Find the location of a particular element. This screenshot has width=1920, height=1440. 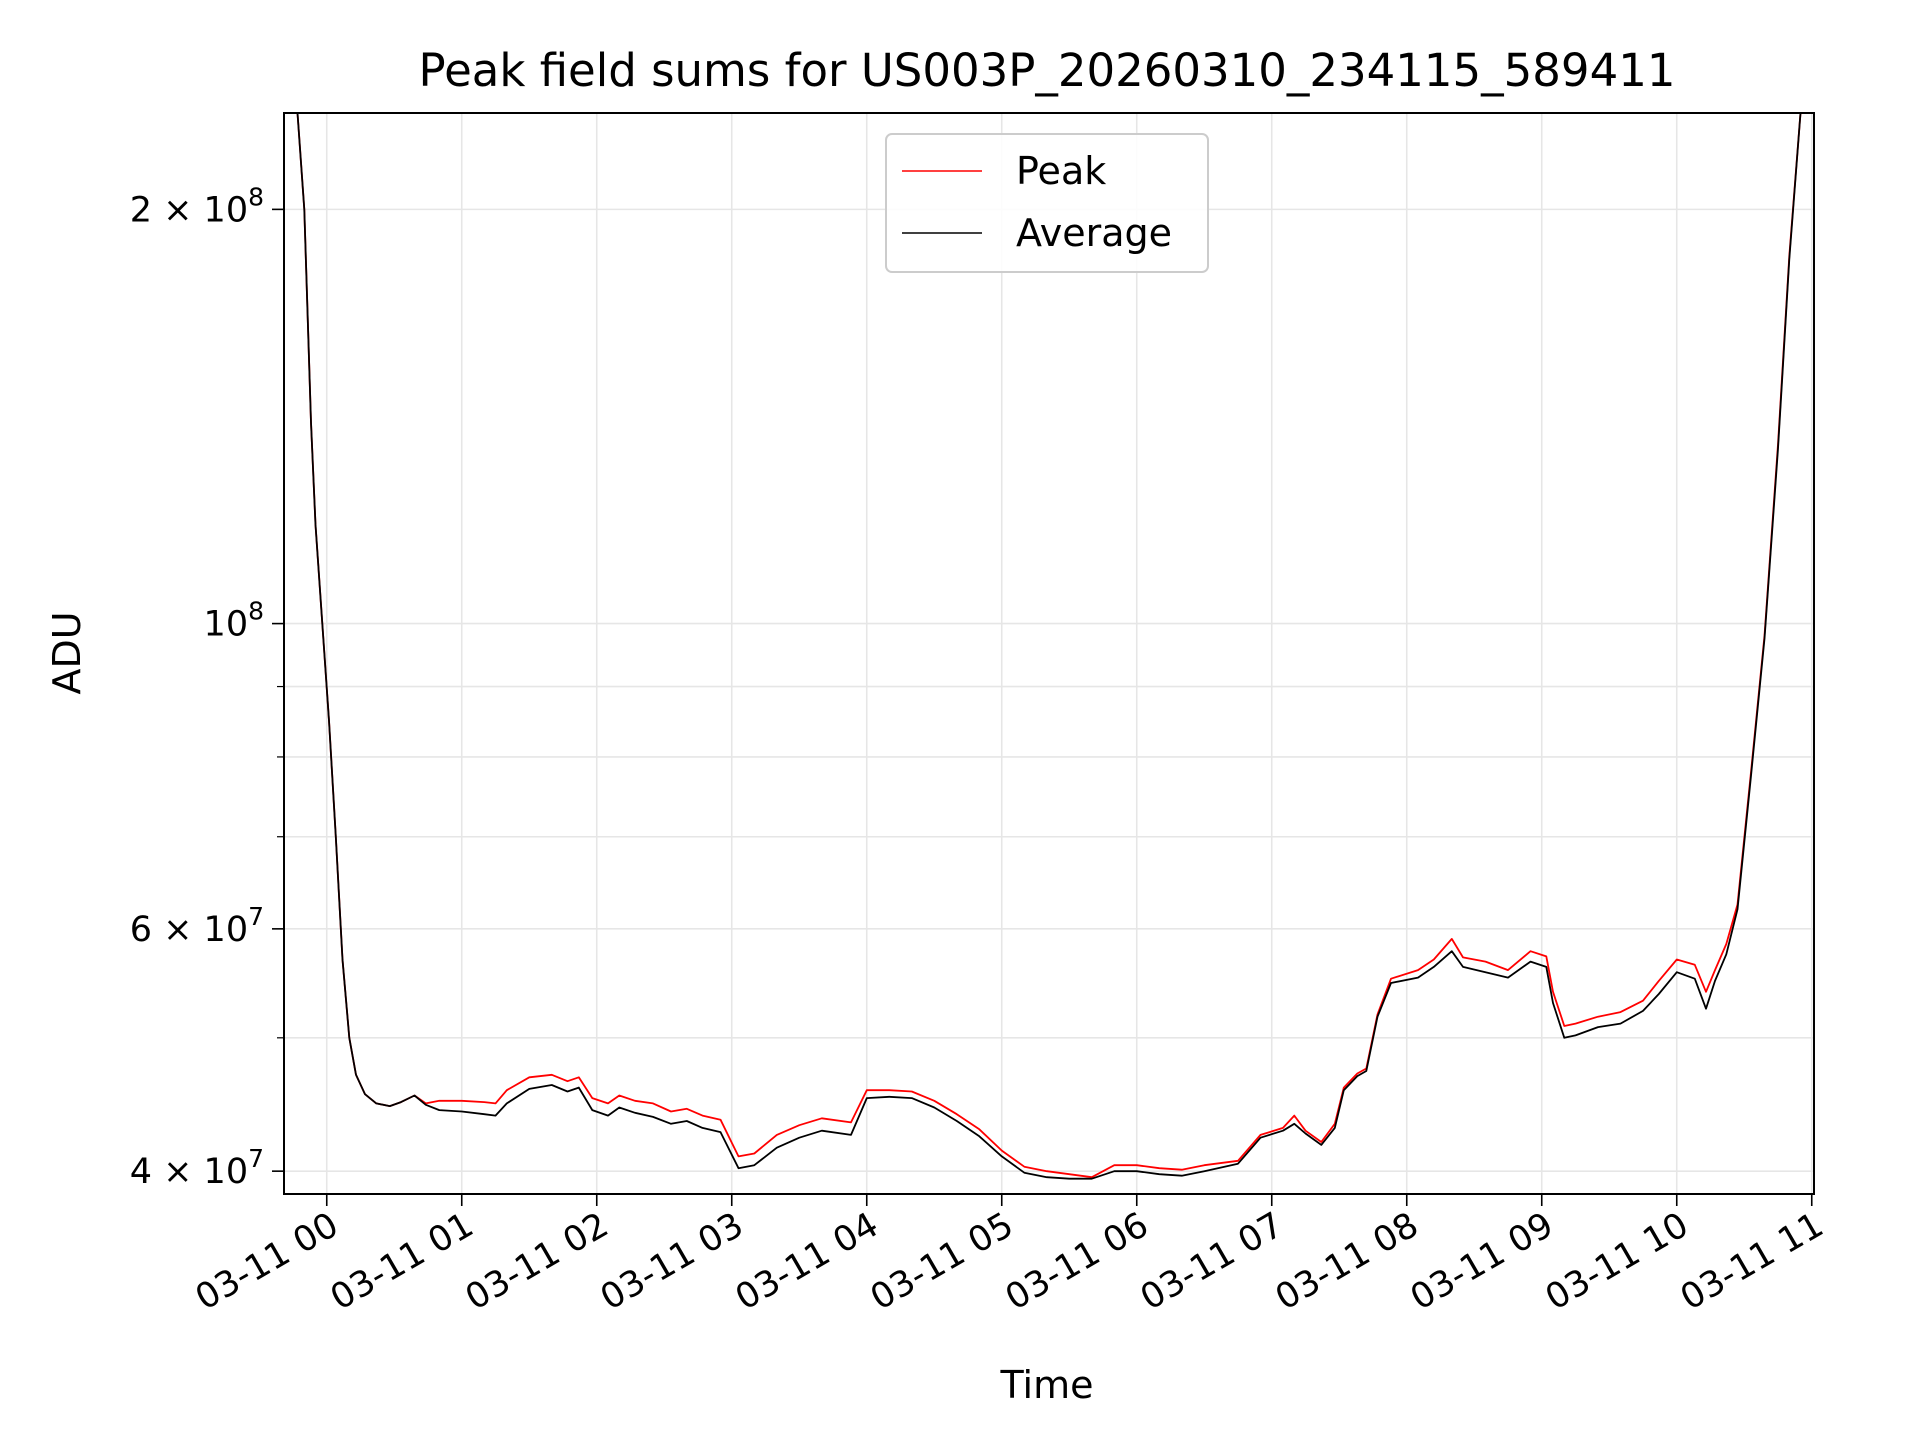

y-tick-label: 4 × 107 is located at coordinates (197, 1168).